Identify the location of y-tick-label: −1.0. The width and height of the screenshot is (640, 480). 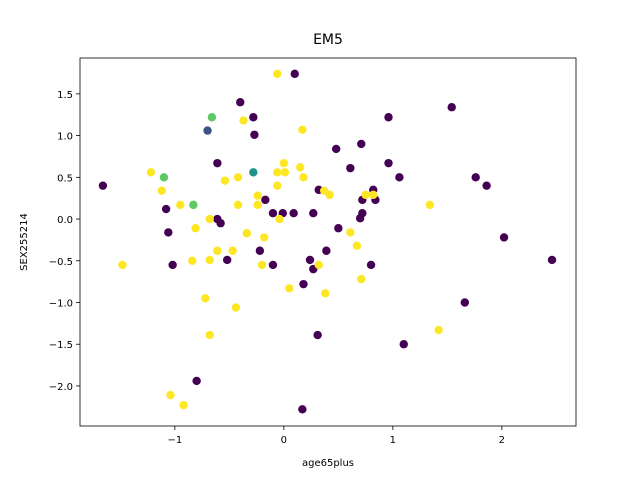
(61, 303).